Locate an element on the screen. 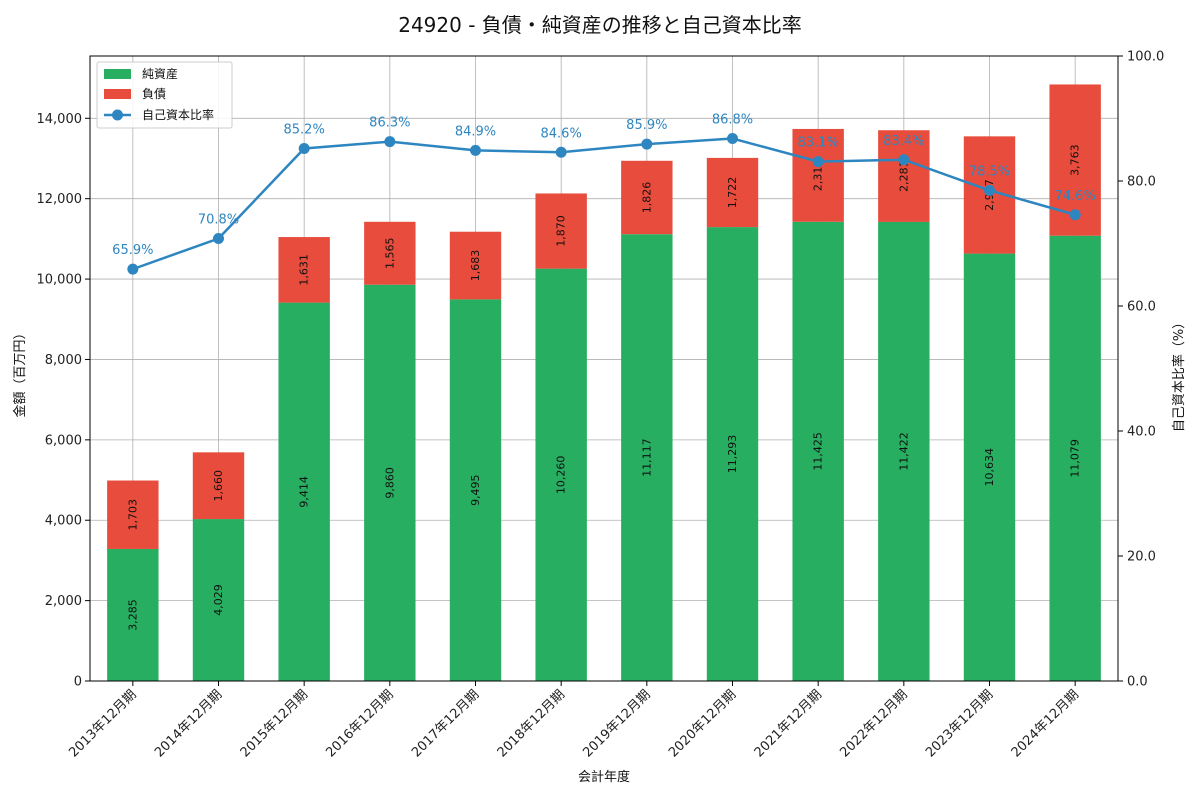 The width and height of the screenshot is (1200, 800). legend-swatch-ratio-marker is located at coordinates (117, 115).